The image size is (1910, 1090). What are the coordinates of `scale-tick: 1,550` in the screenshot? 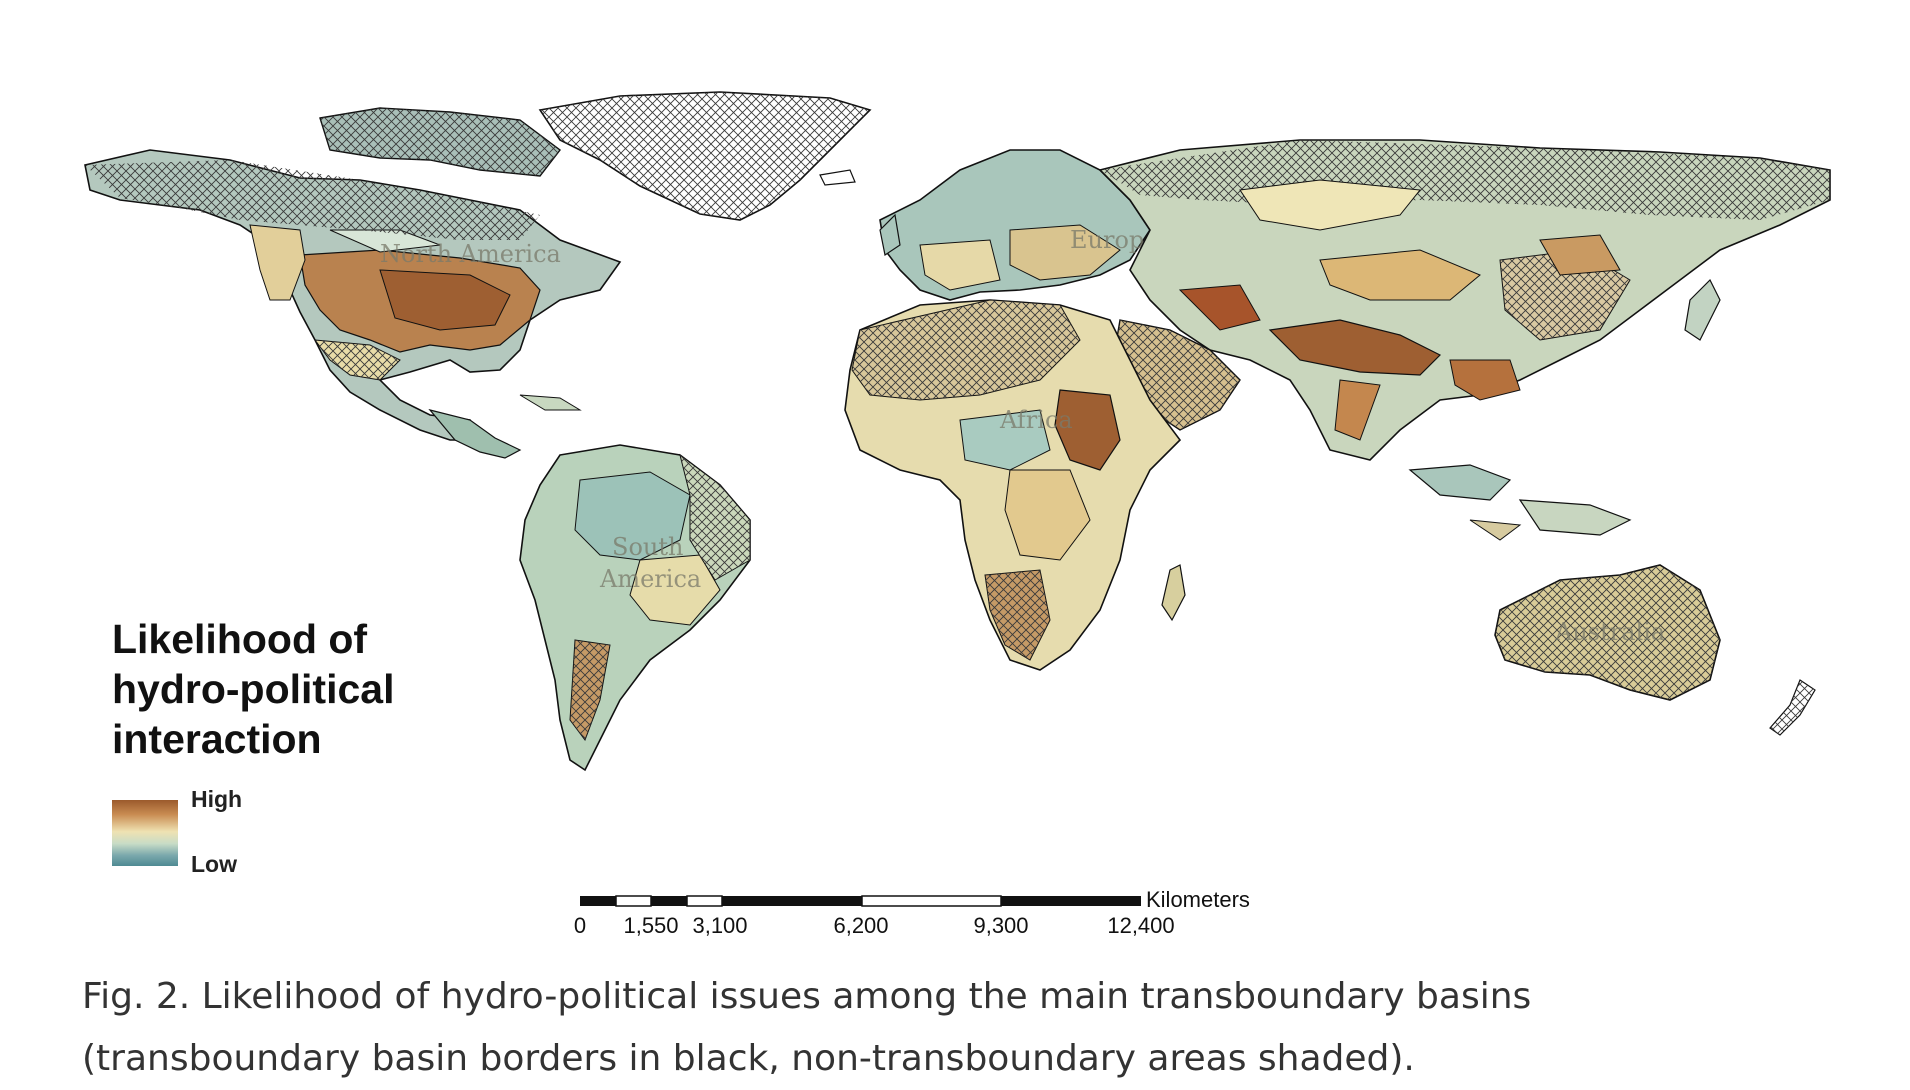 It's located at (650, 925).